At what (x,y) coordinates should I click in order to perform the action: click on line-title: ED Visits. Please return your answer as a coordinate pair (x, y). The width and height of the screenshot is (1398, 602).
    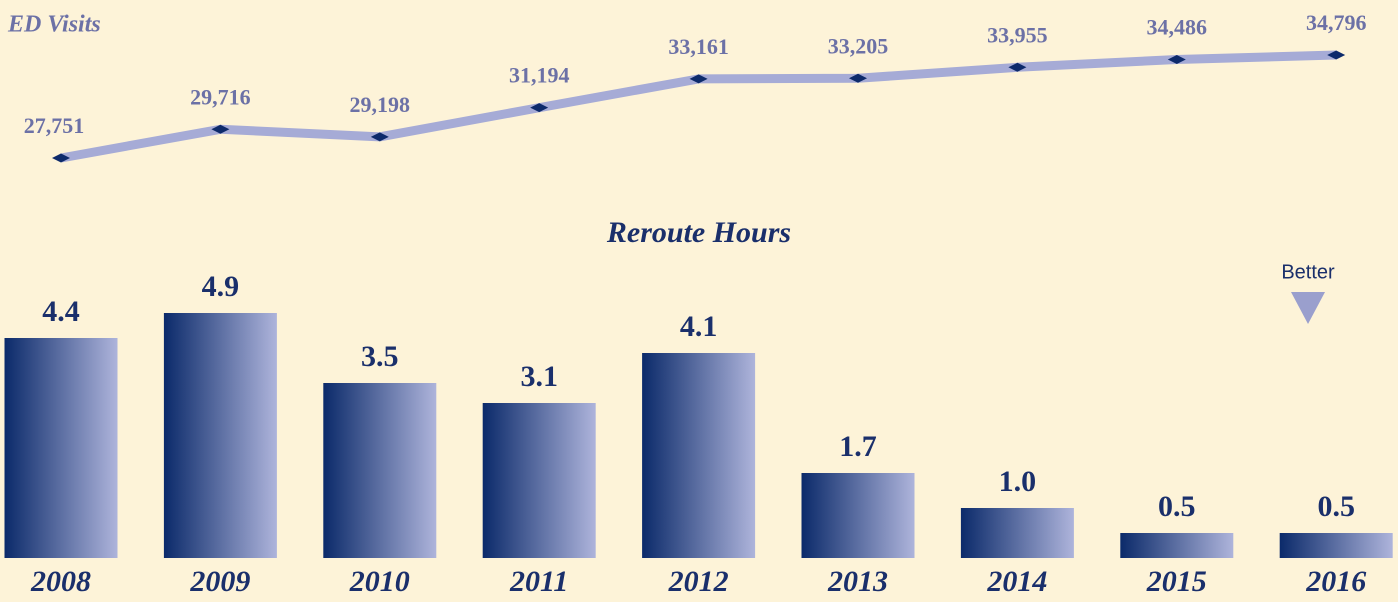
    Looking at the image, I should click on (54, 25).